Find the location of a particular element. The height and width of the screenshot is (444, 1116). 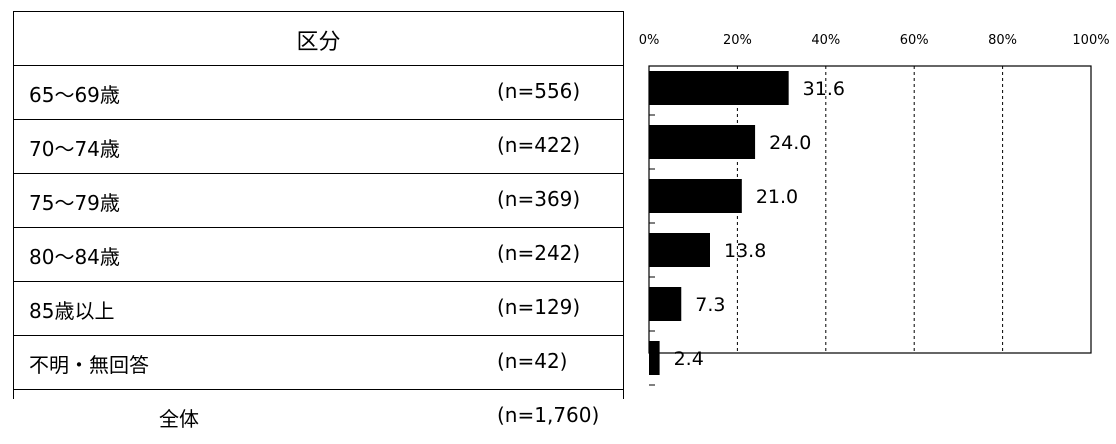

value-label: 2.4 is located at coordinates (689, 359).